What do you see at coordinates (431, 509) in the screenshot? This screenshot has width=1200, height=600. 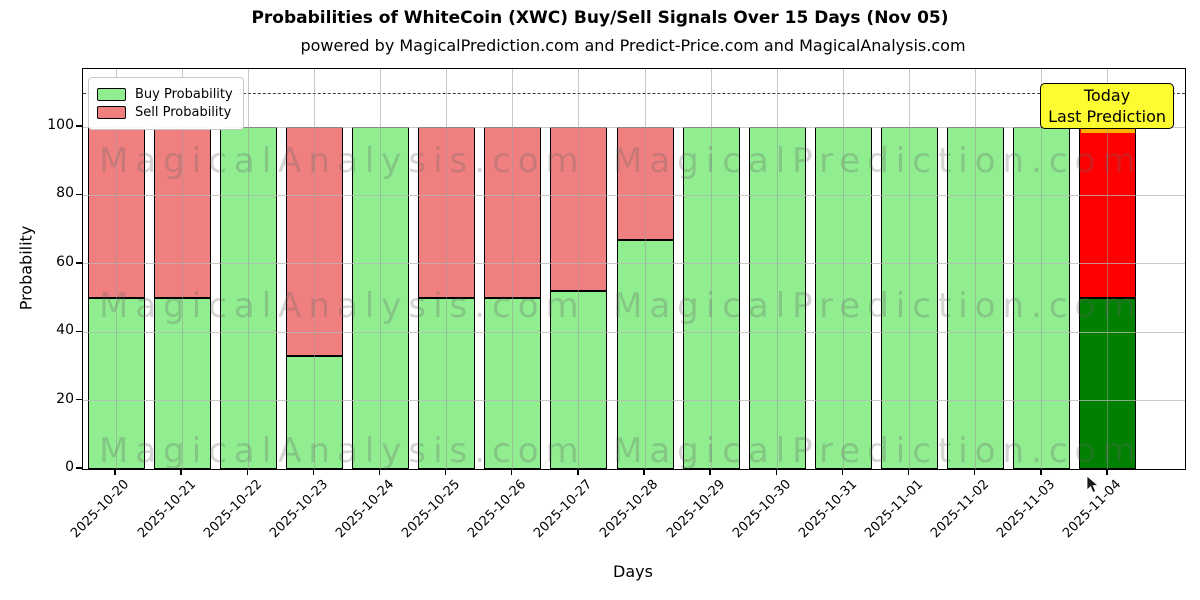 I see `x-tick-label: 2025-10-25` at bounding box center [431, 509].